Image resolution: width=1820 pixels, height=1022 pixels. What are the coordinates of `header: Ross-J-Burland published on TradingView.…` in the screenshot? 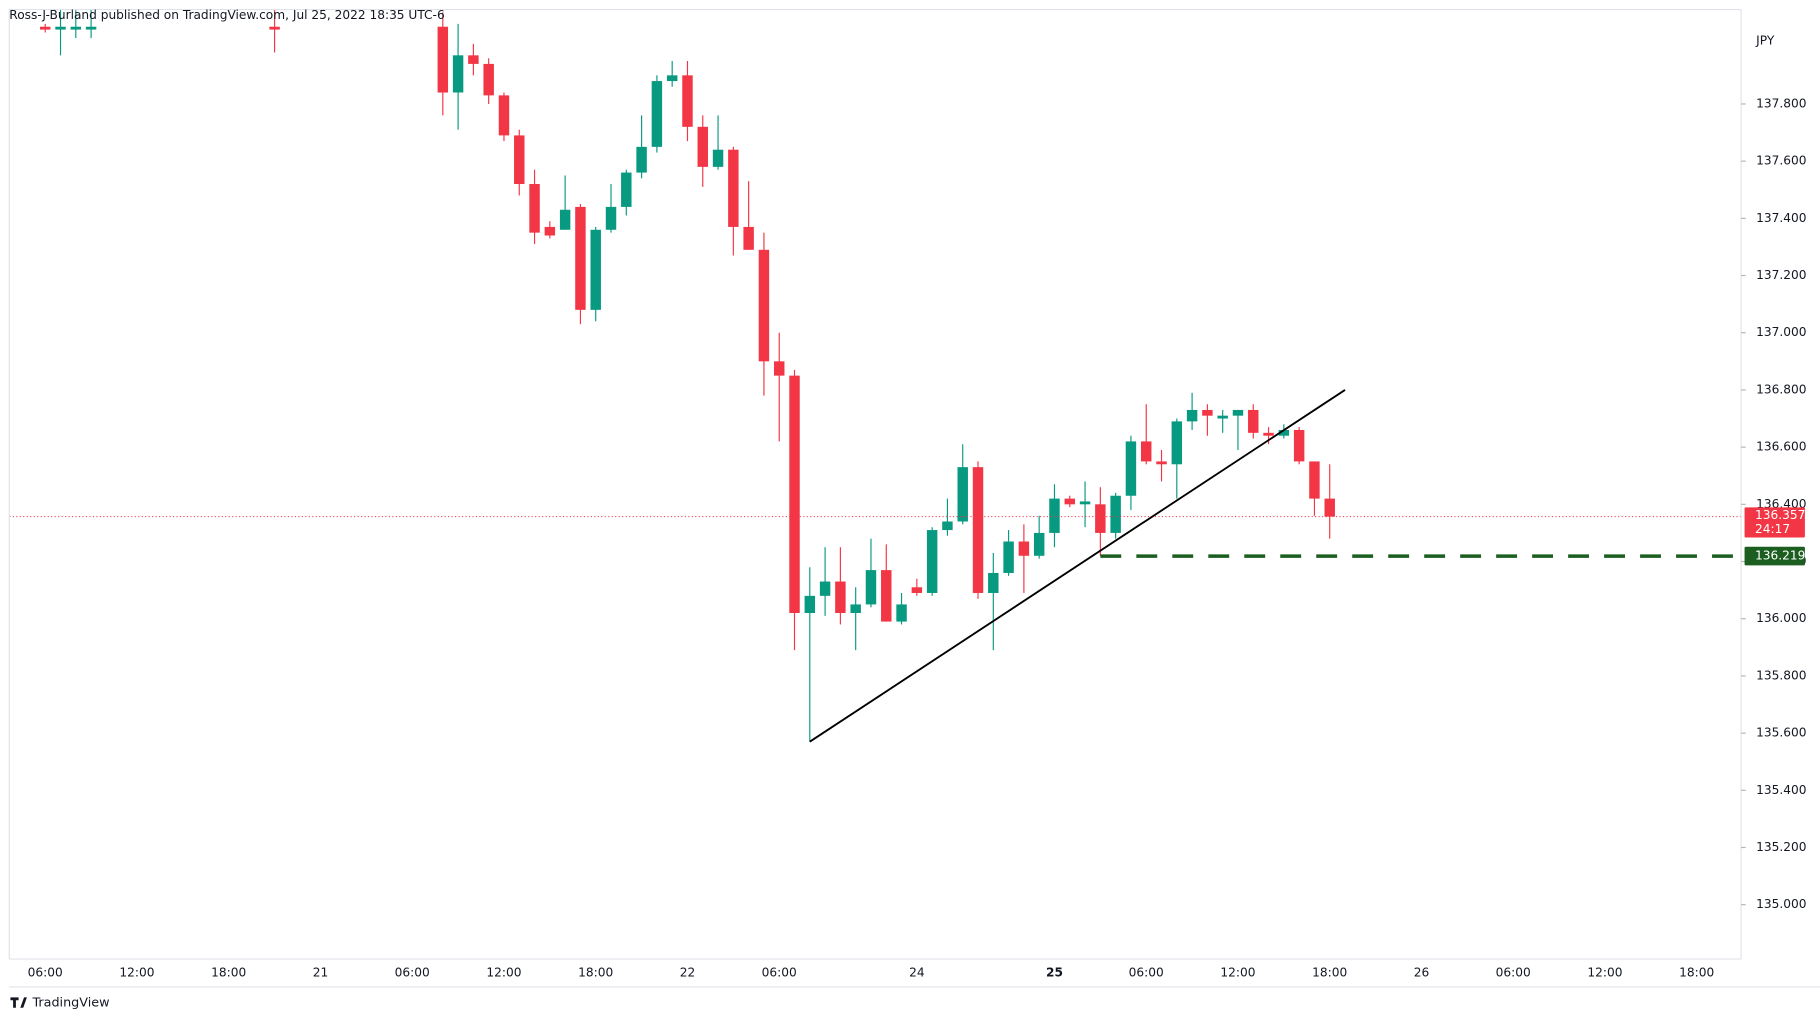 It's located at (226, 15).